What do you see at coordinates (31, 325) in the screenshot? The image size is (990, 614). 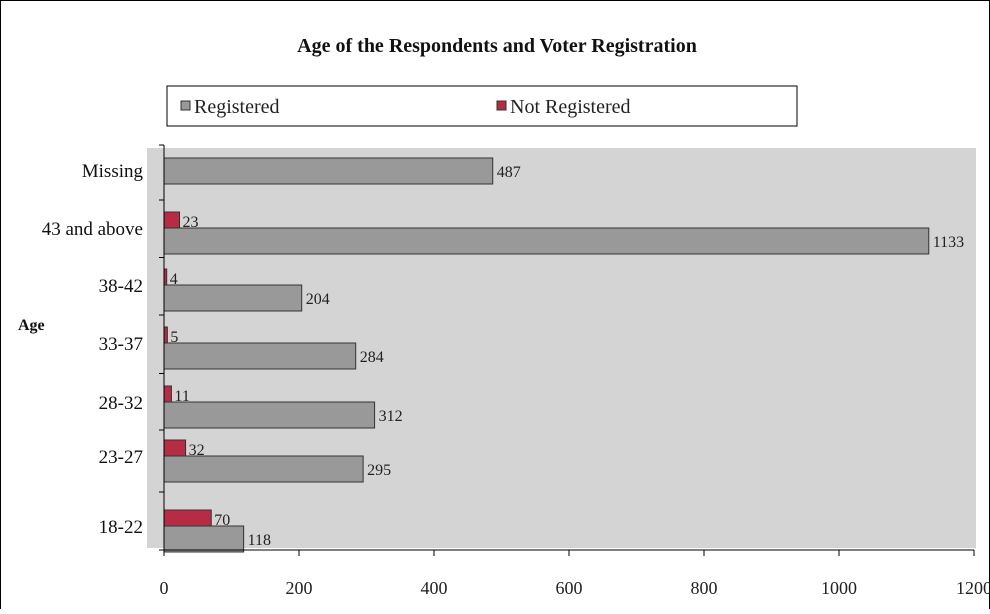 I see `y-axis-title: Age` at bounding box center [31, 325].